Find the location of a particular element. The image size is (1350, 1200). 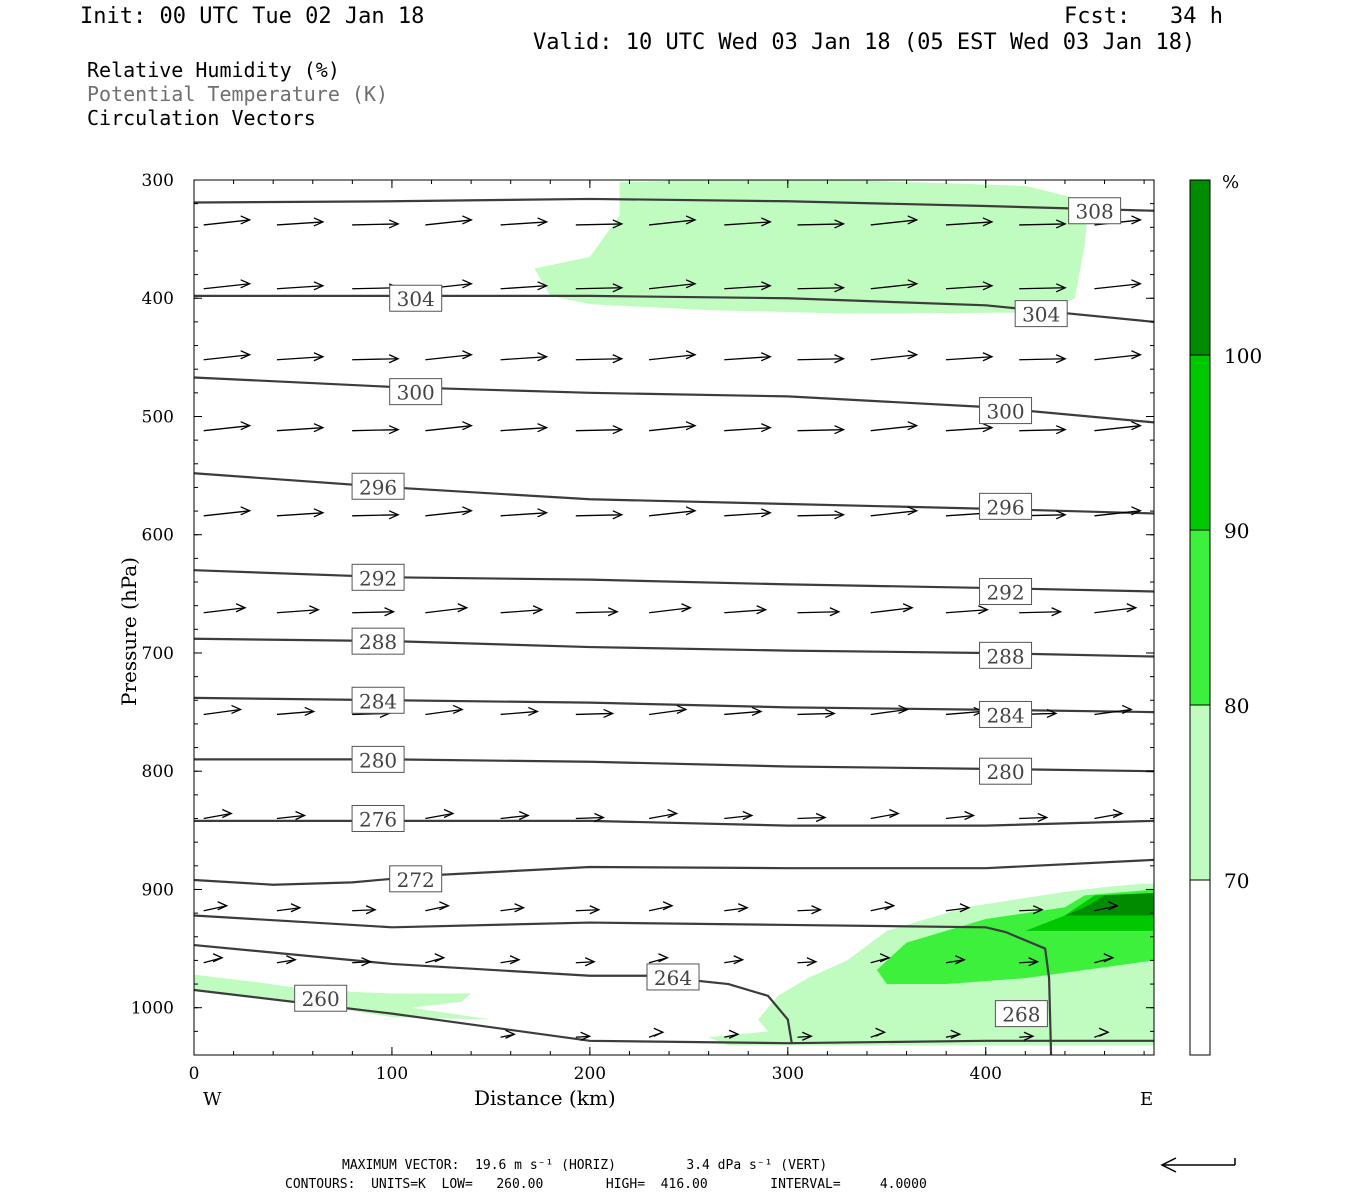

x-axis-label: Distance (km) is located at coordinates (545, 1098).